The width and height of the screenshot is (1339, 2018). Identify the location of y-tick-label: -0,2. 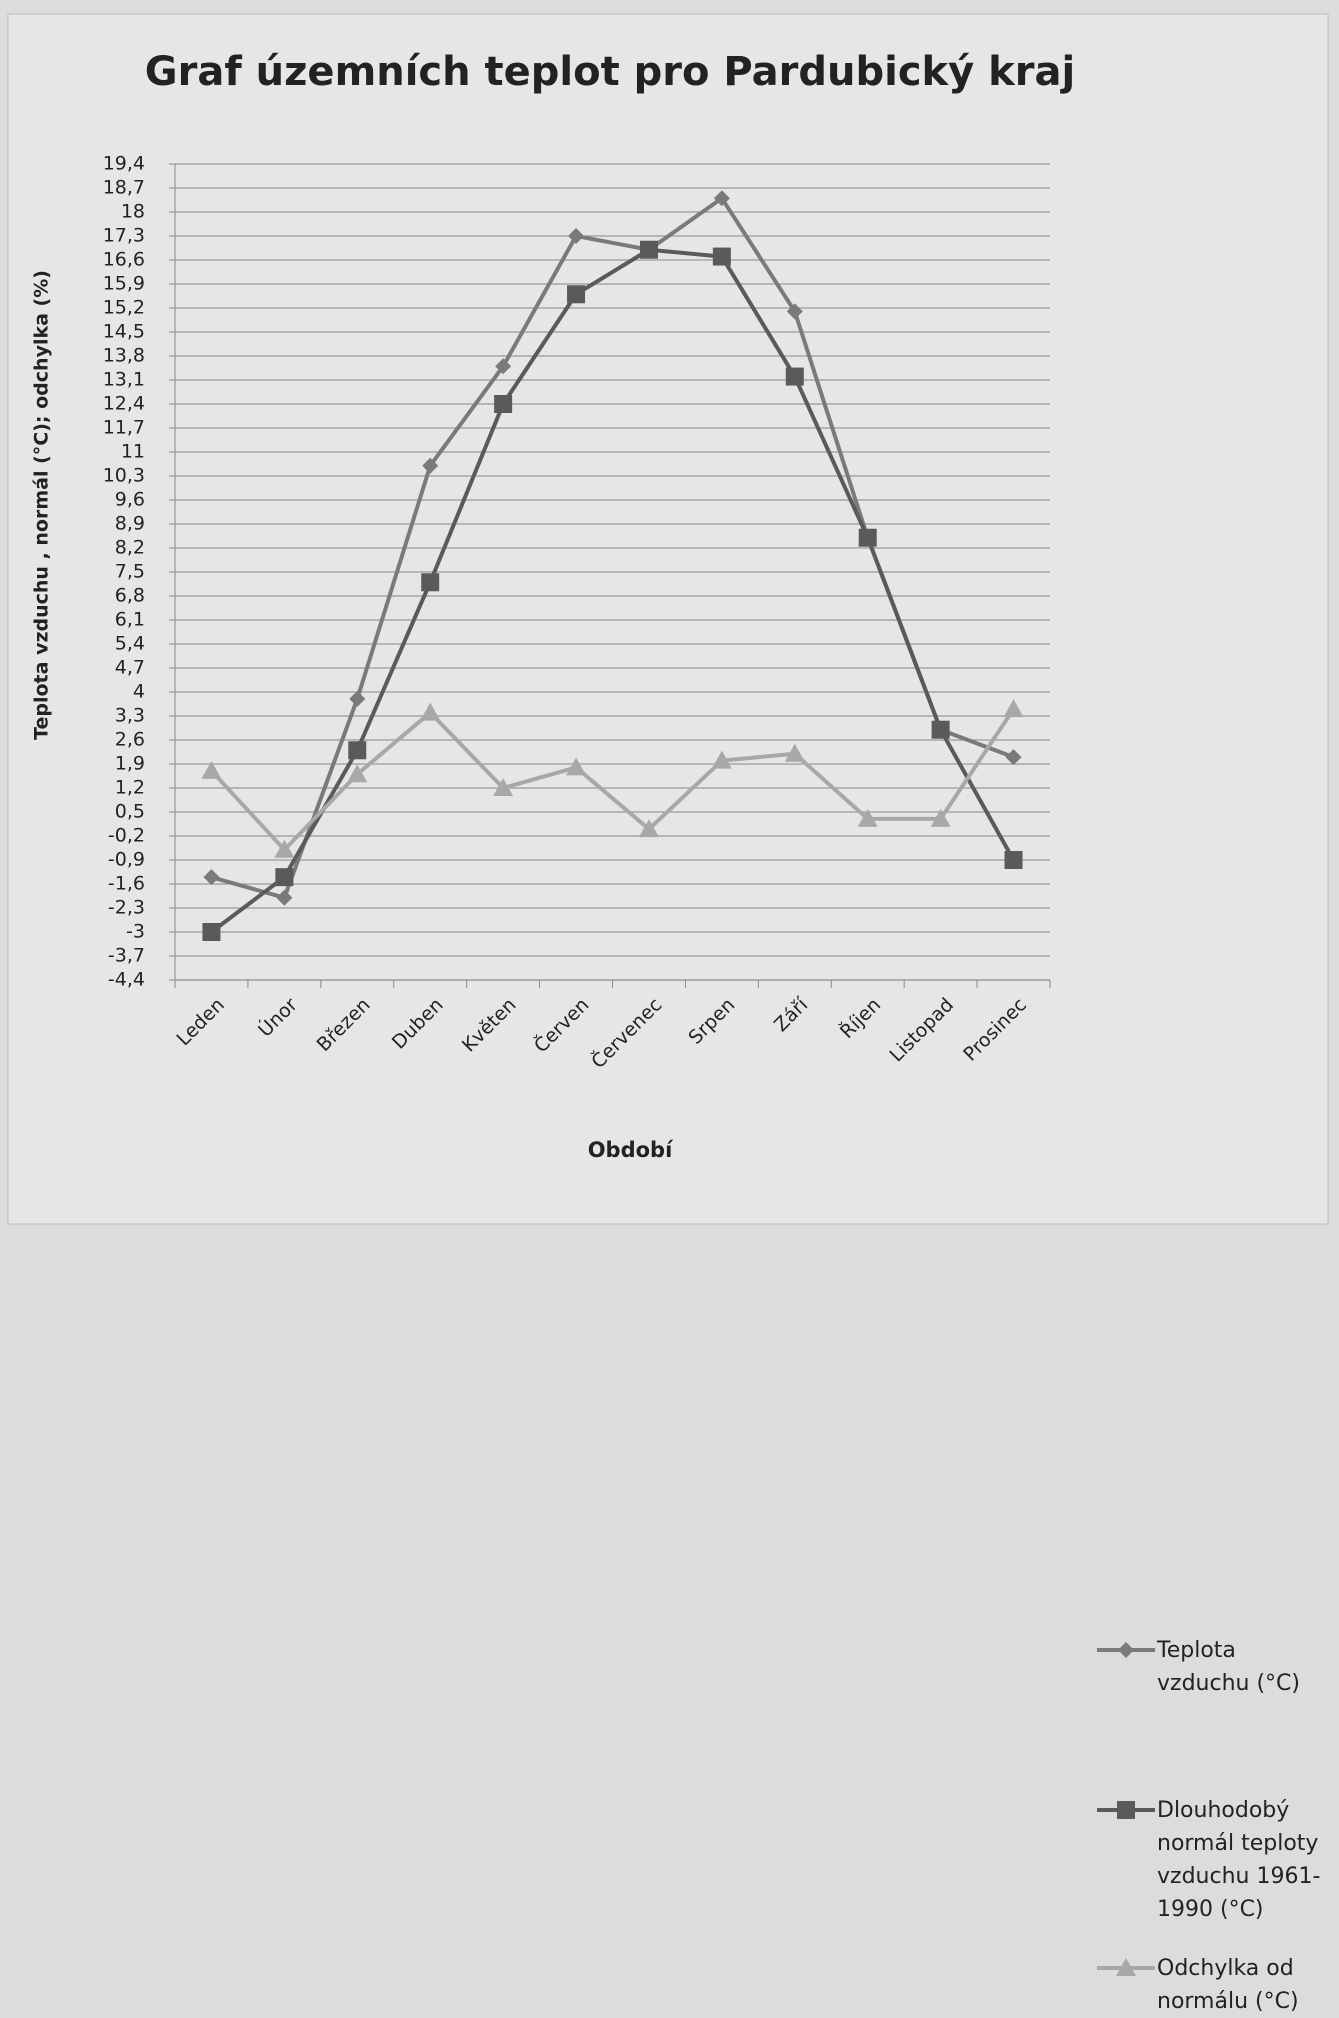
(126, 836).